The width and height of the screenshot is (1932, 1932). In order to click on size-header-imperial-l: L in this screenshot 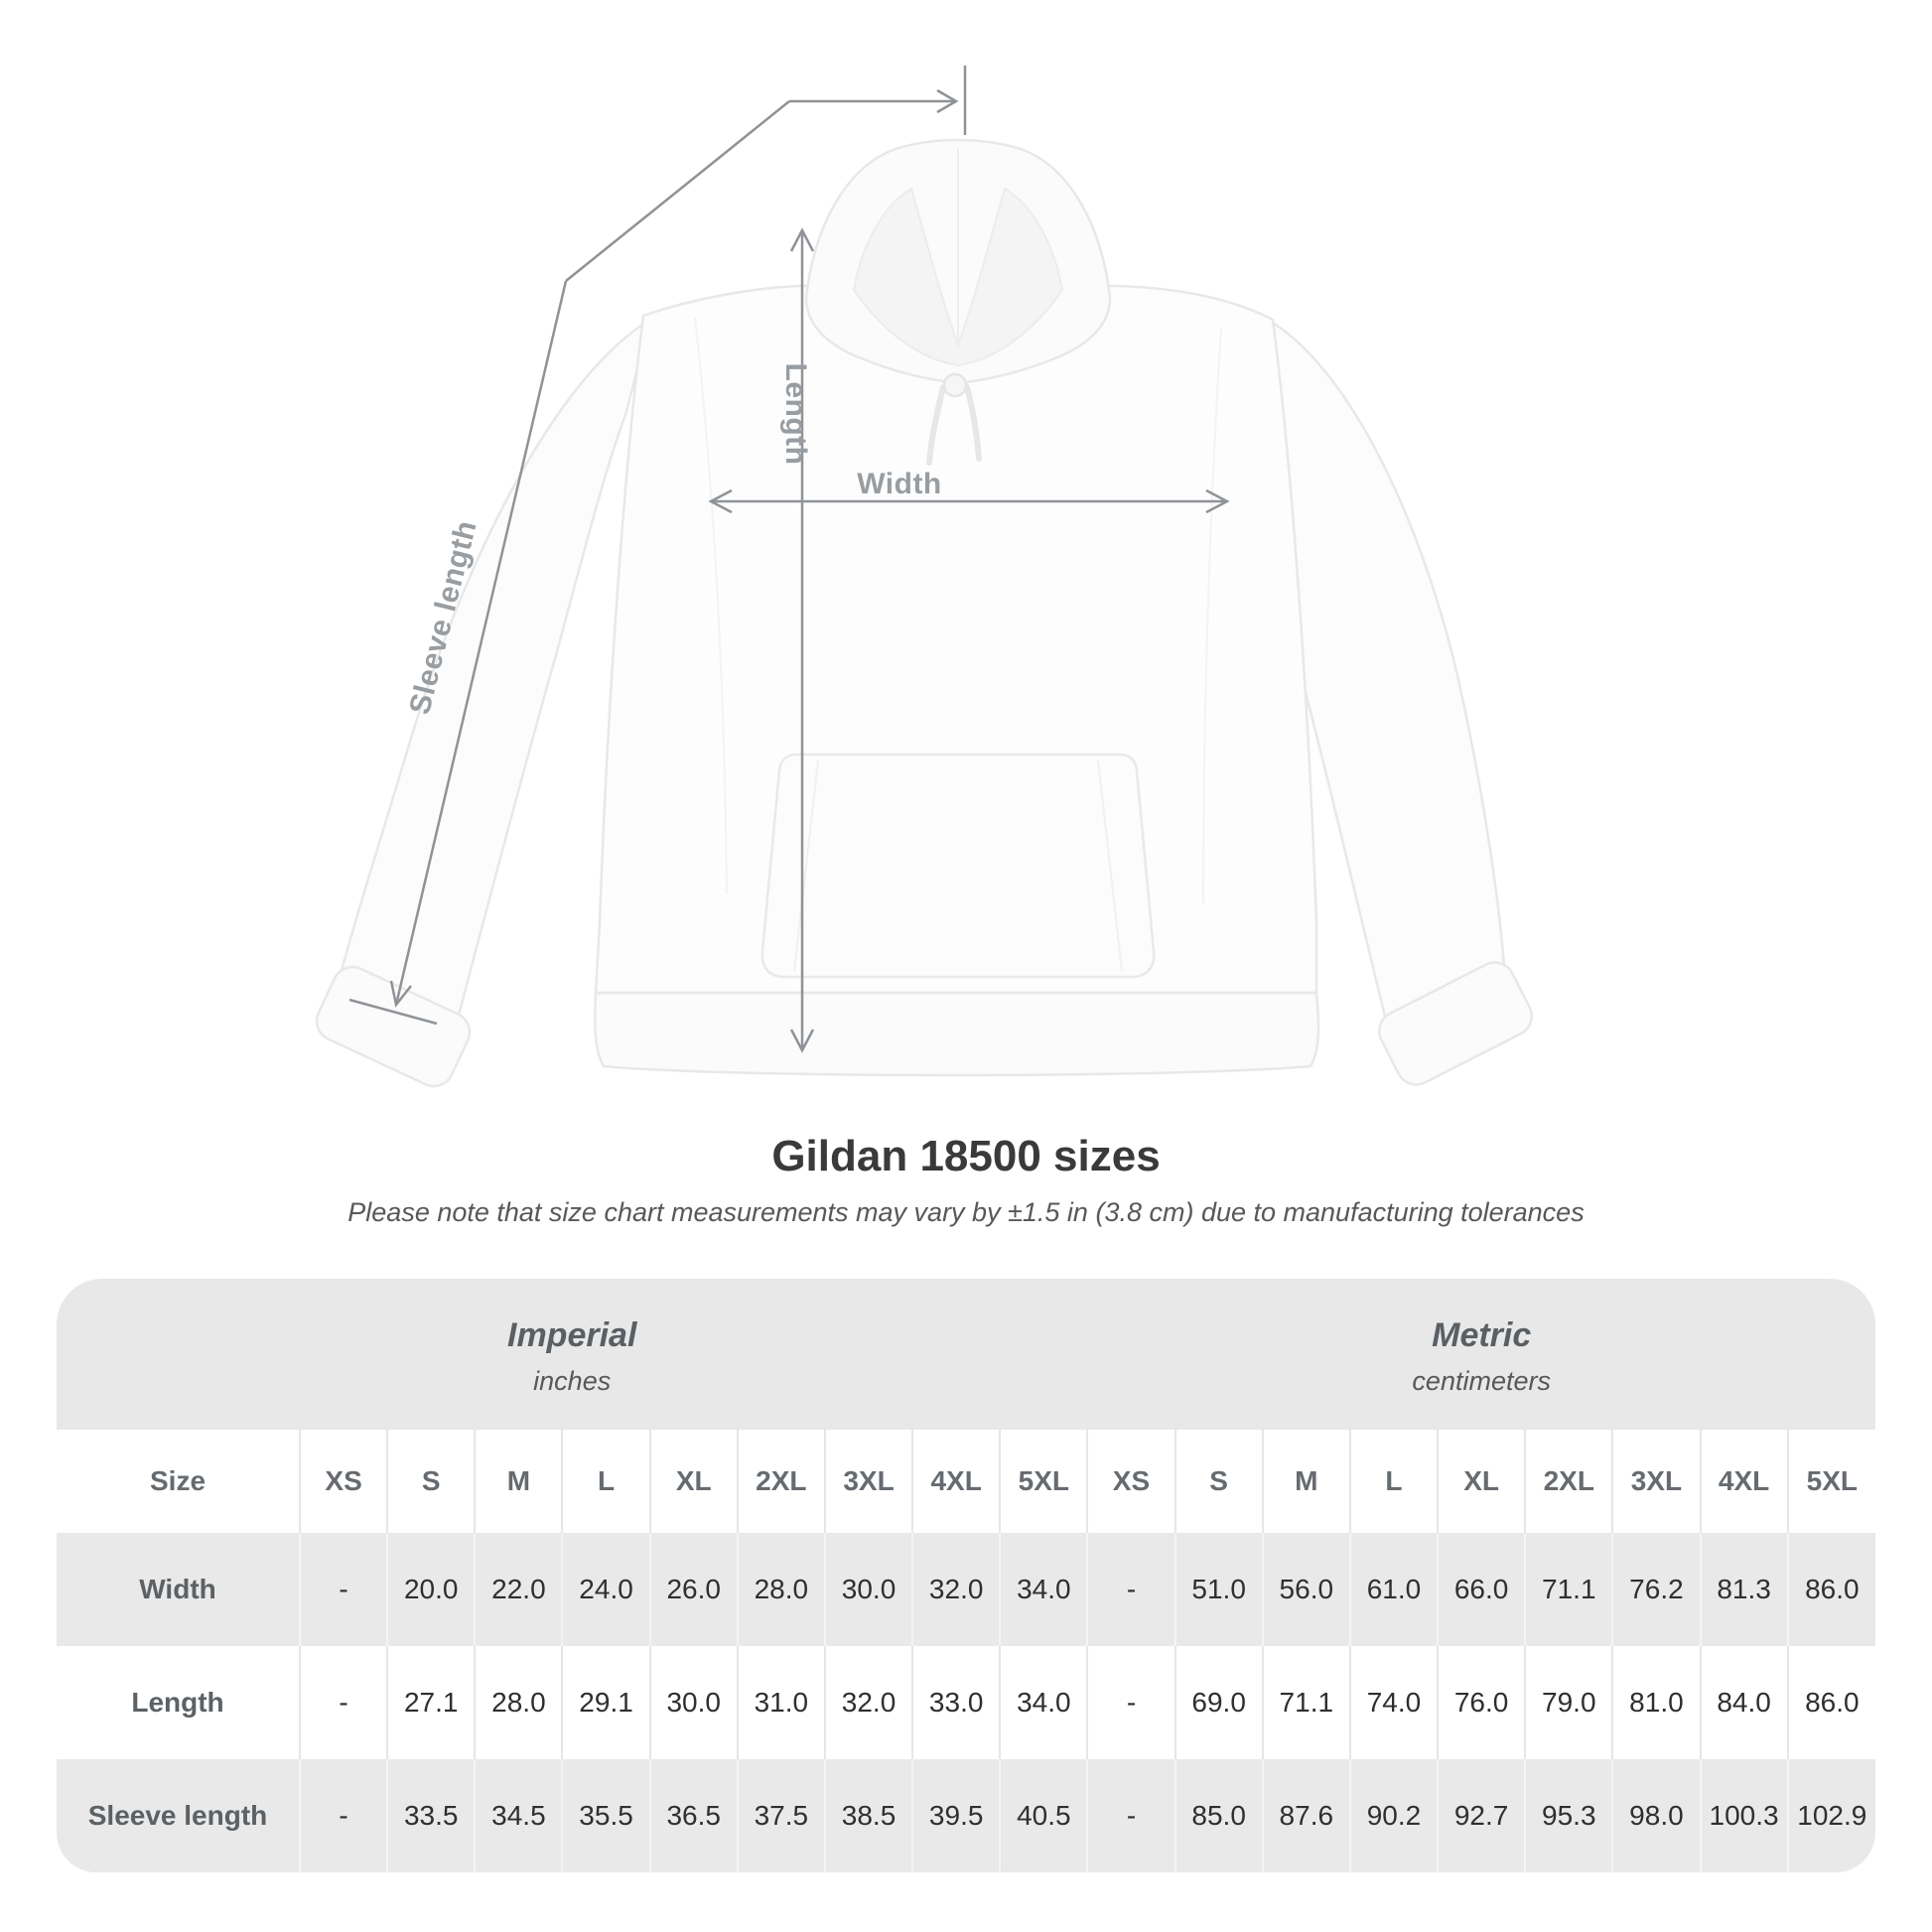, I will do `click(605, 1481)`.